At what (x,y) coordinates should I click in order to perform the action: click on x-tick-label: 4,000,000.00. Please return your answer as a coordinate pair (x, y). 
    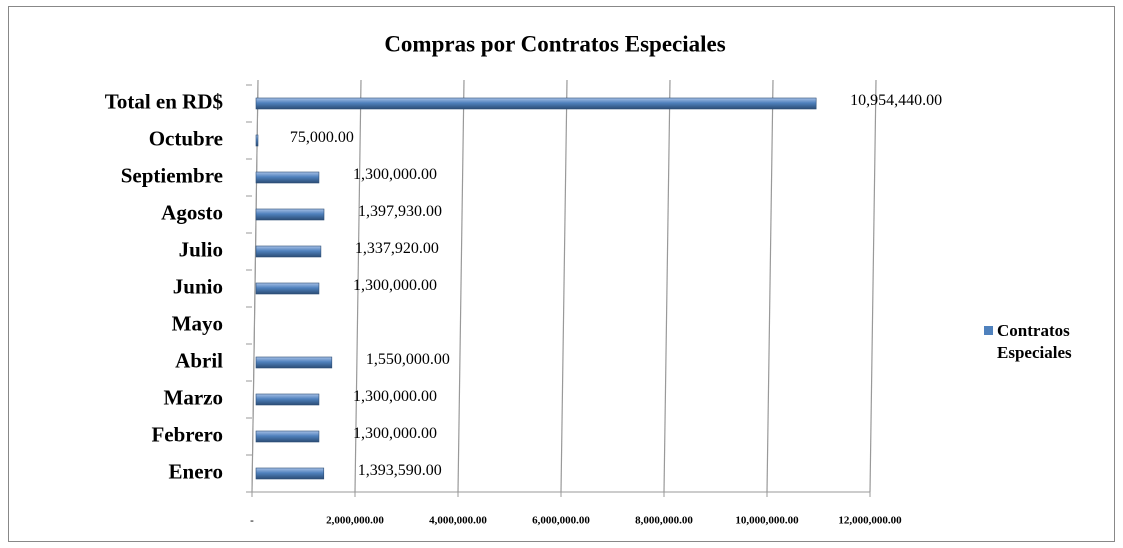
    Looking at the image, I should click on (458, 521).